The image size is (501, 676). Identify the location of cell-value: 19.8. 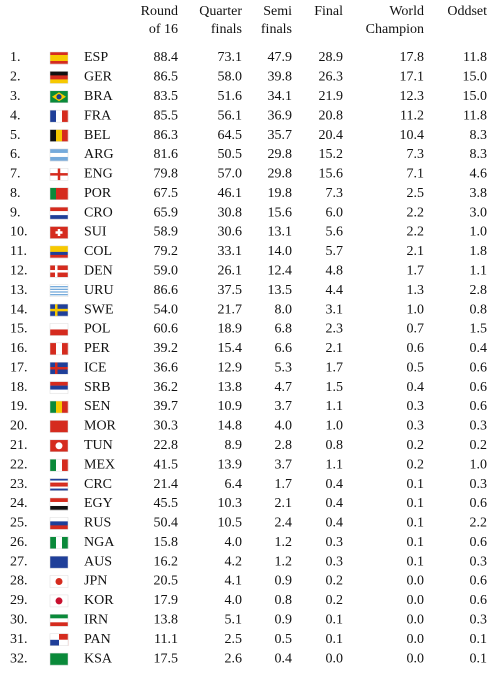
(280, 193).